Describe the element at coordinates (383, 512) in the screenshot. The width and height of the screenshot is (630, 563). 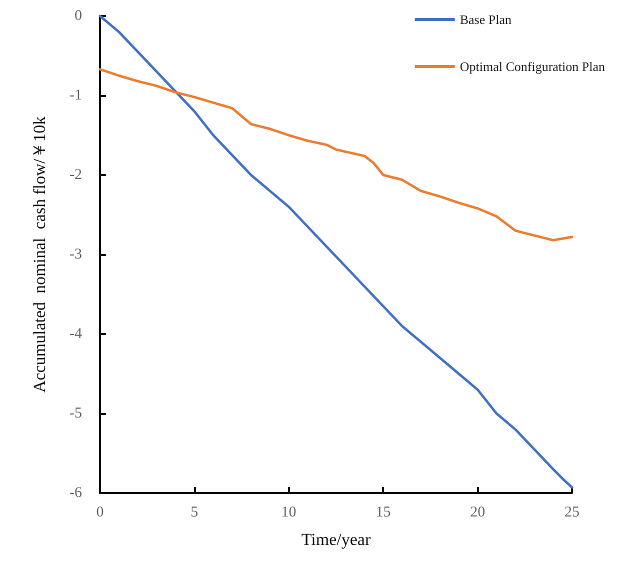
I see `x-tick-label: 15` at that location.